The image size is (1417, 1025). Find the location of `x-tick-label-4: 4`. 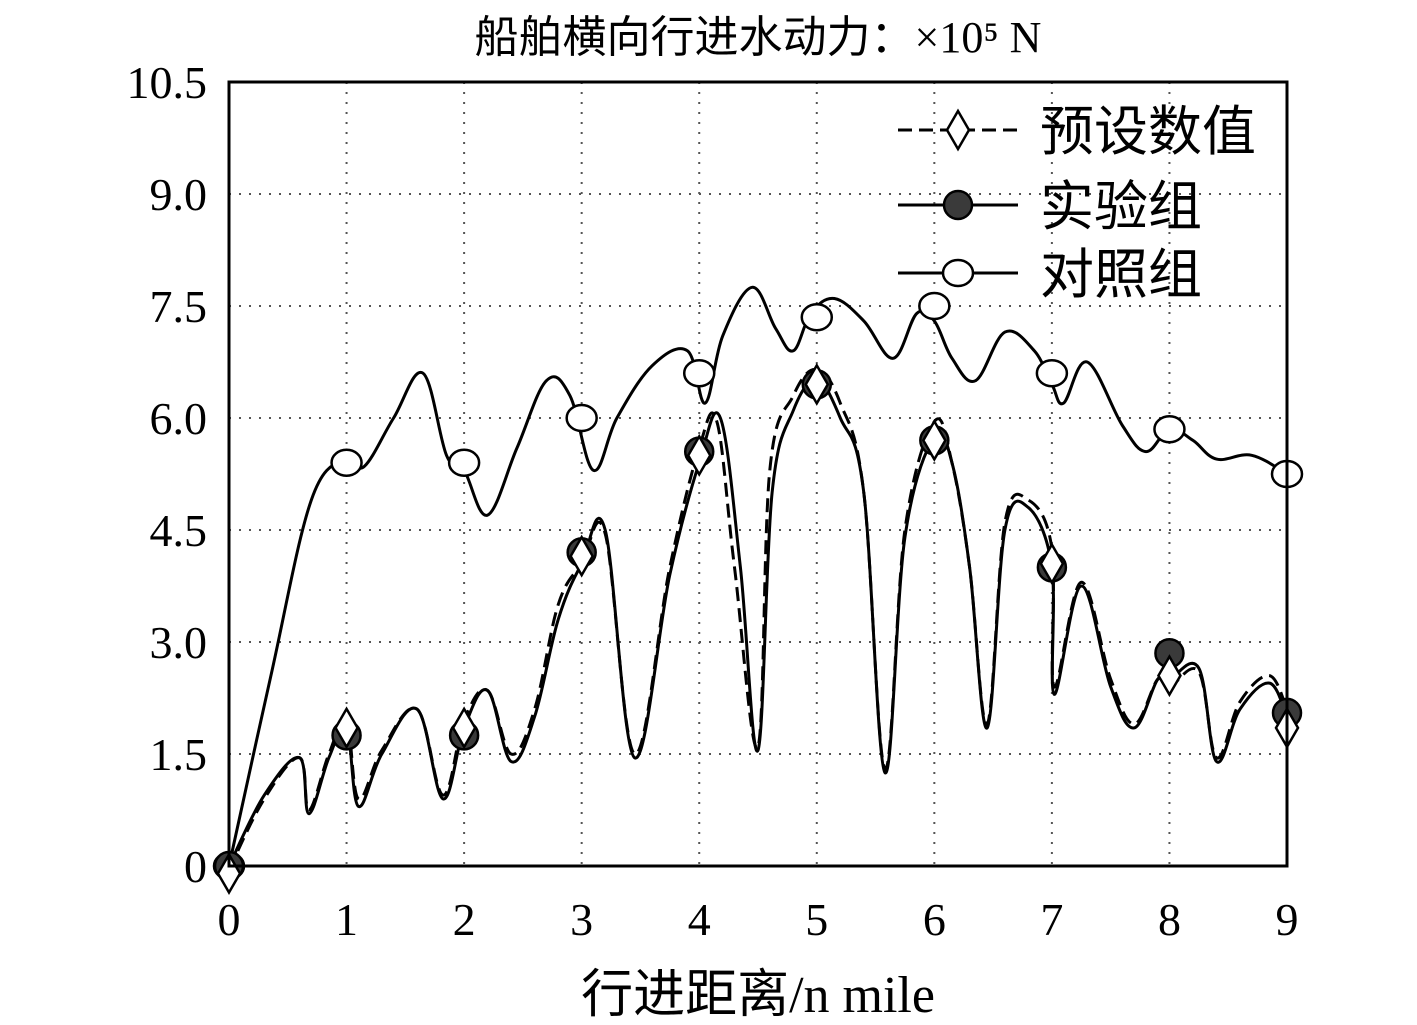

x-tick-label-4: 4 is located at coordinates (699, 919).